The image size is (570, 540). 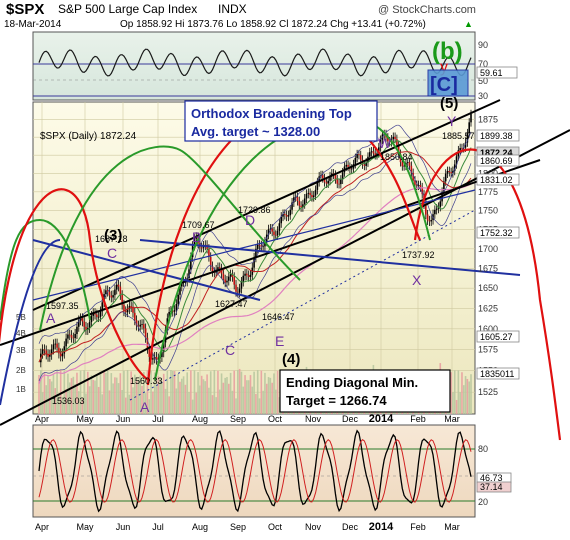 I want to click on wave-label-y: Y, so click(x=452, y=121).